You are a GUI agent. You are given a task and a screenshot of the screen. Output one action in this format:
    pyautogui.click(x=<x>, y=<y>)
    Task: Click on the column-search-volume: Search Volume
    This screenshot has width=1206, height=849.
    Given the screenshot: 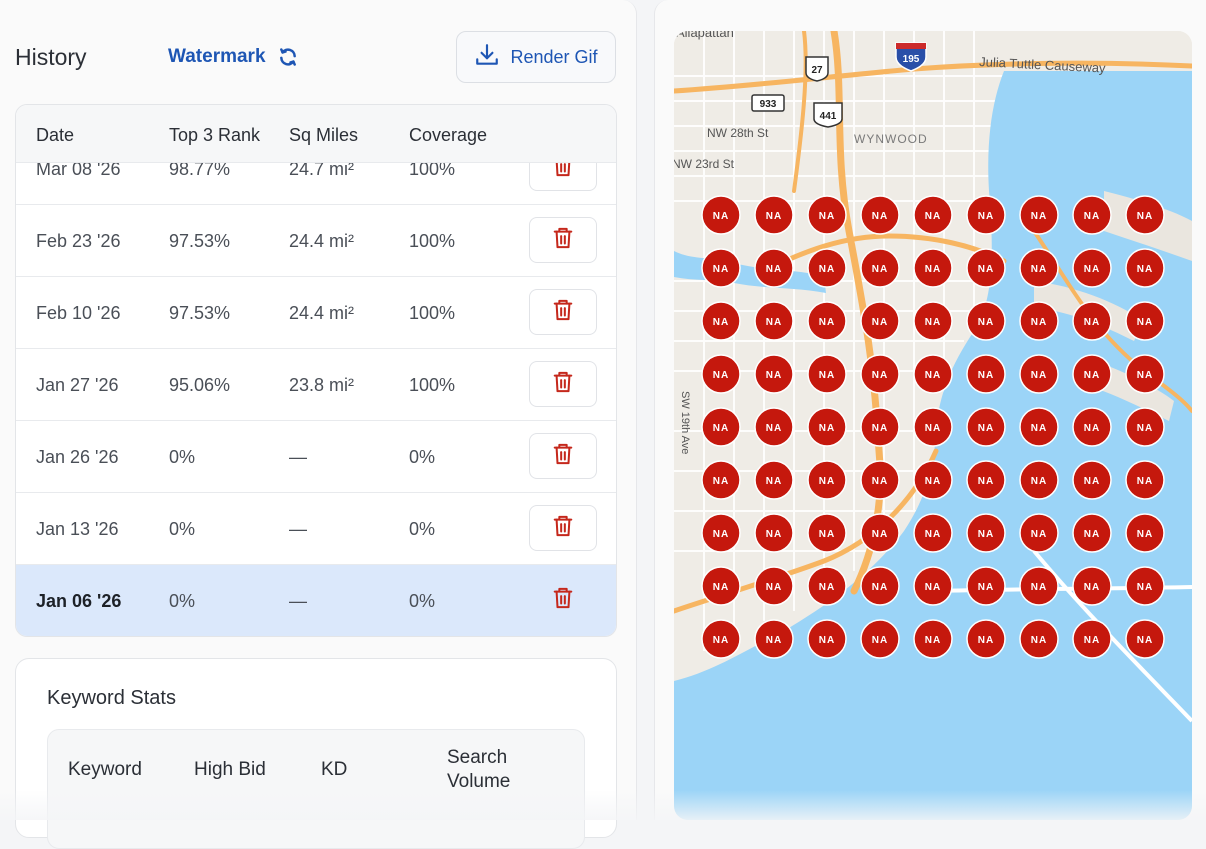 What is the action you would take?
    pyautogui.click(x=479, y=769)
    